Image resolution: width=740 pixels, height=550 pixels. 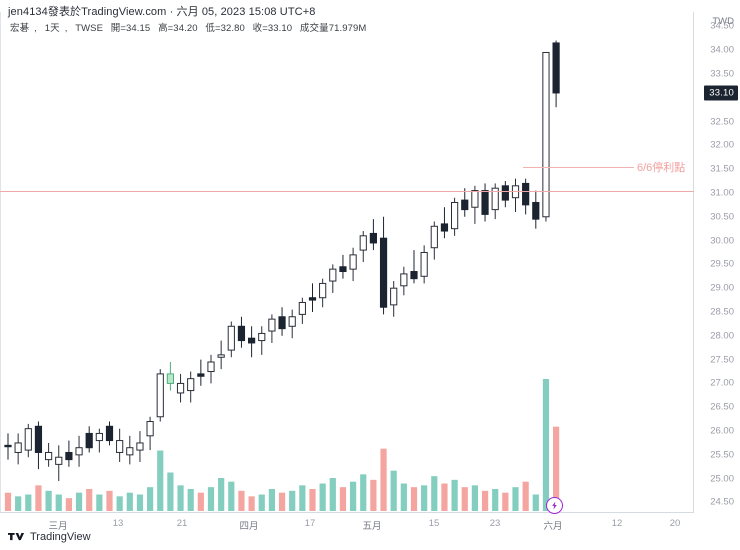 I want to click on legend-sep-1: ,, so click(x=35, y=28).